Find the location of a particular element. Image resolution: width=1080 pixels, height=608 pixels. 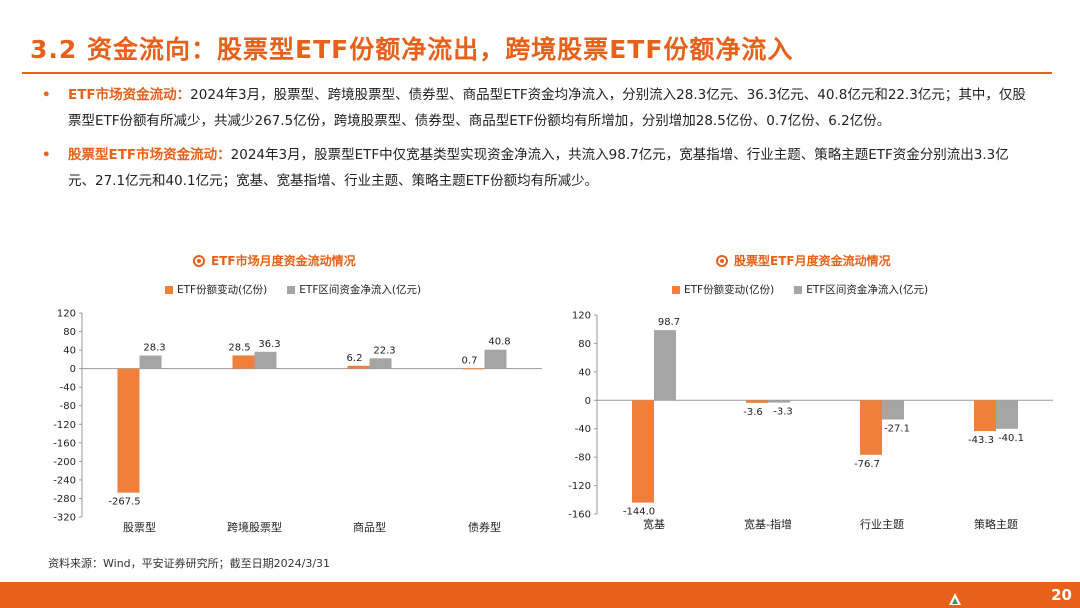

data-label: -40.1 is located at coordinates (1011, 438).